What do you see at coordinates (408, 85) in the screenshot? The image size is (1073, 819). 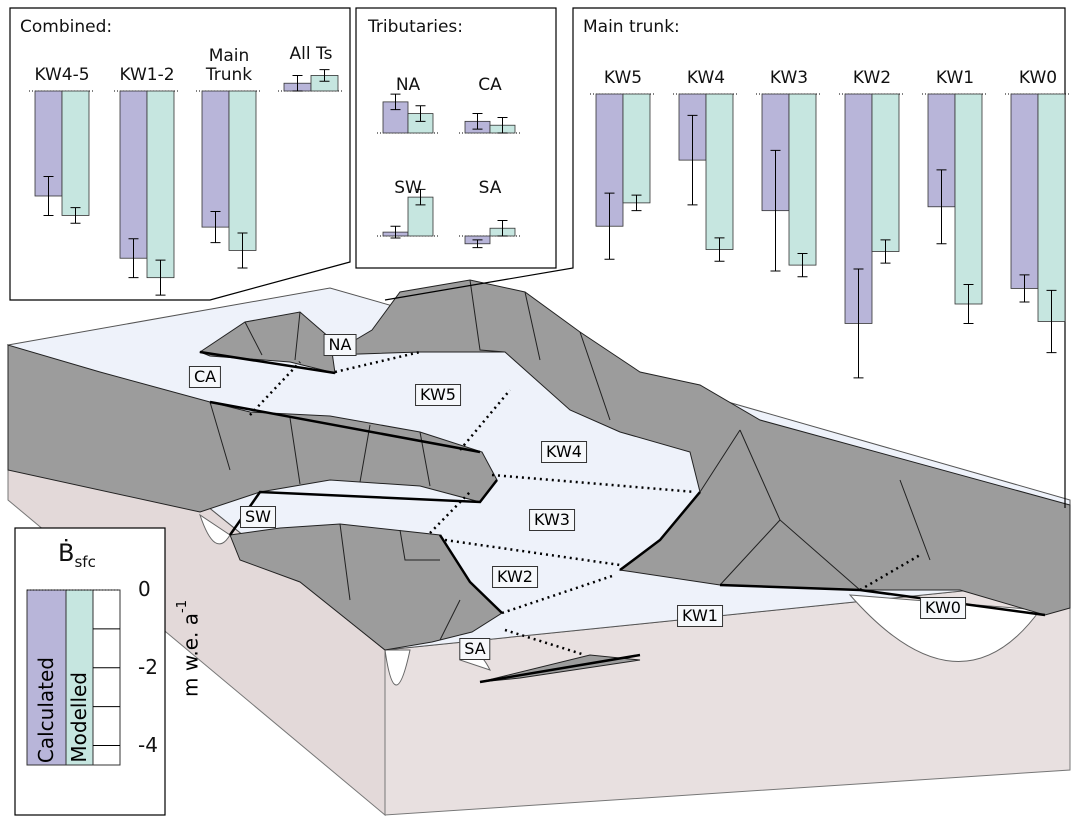 I see `category-label: NA` at bounding box center [408, 85].